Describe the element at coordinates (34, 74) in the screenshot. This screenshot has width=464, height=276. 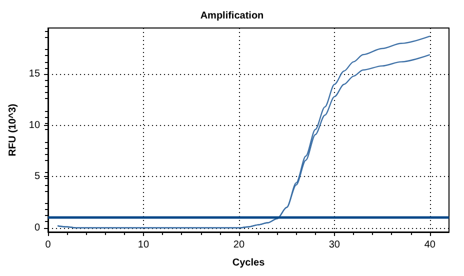
I see `y-tick-label: 15` at that location.